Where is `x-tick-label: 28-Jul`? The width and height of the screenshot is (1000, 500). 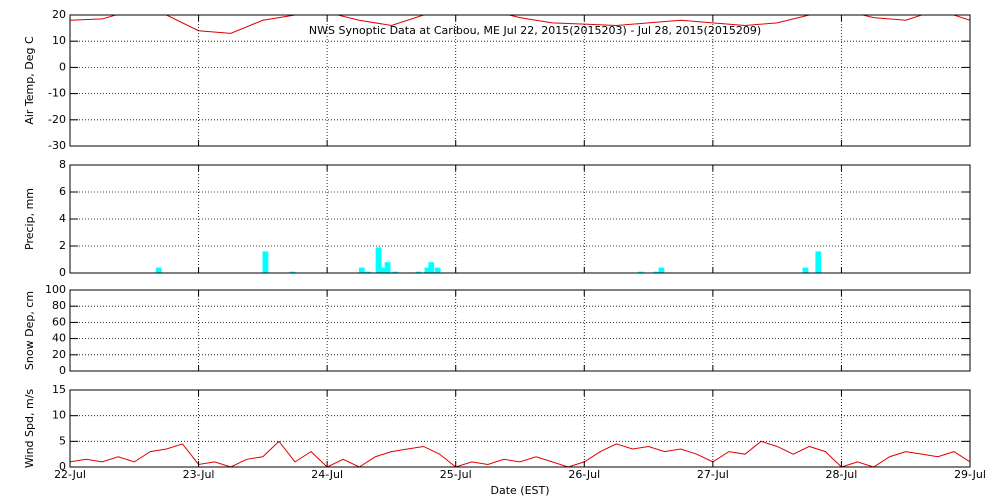 x-tick-label: 28-Jul is located at coordinates (841, 474).